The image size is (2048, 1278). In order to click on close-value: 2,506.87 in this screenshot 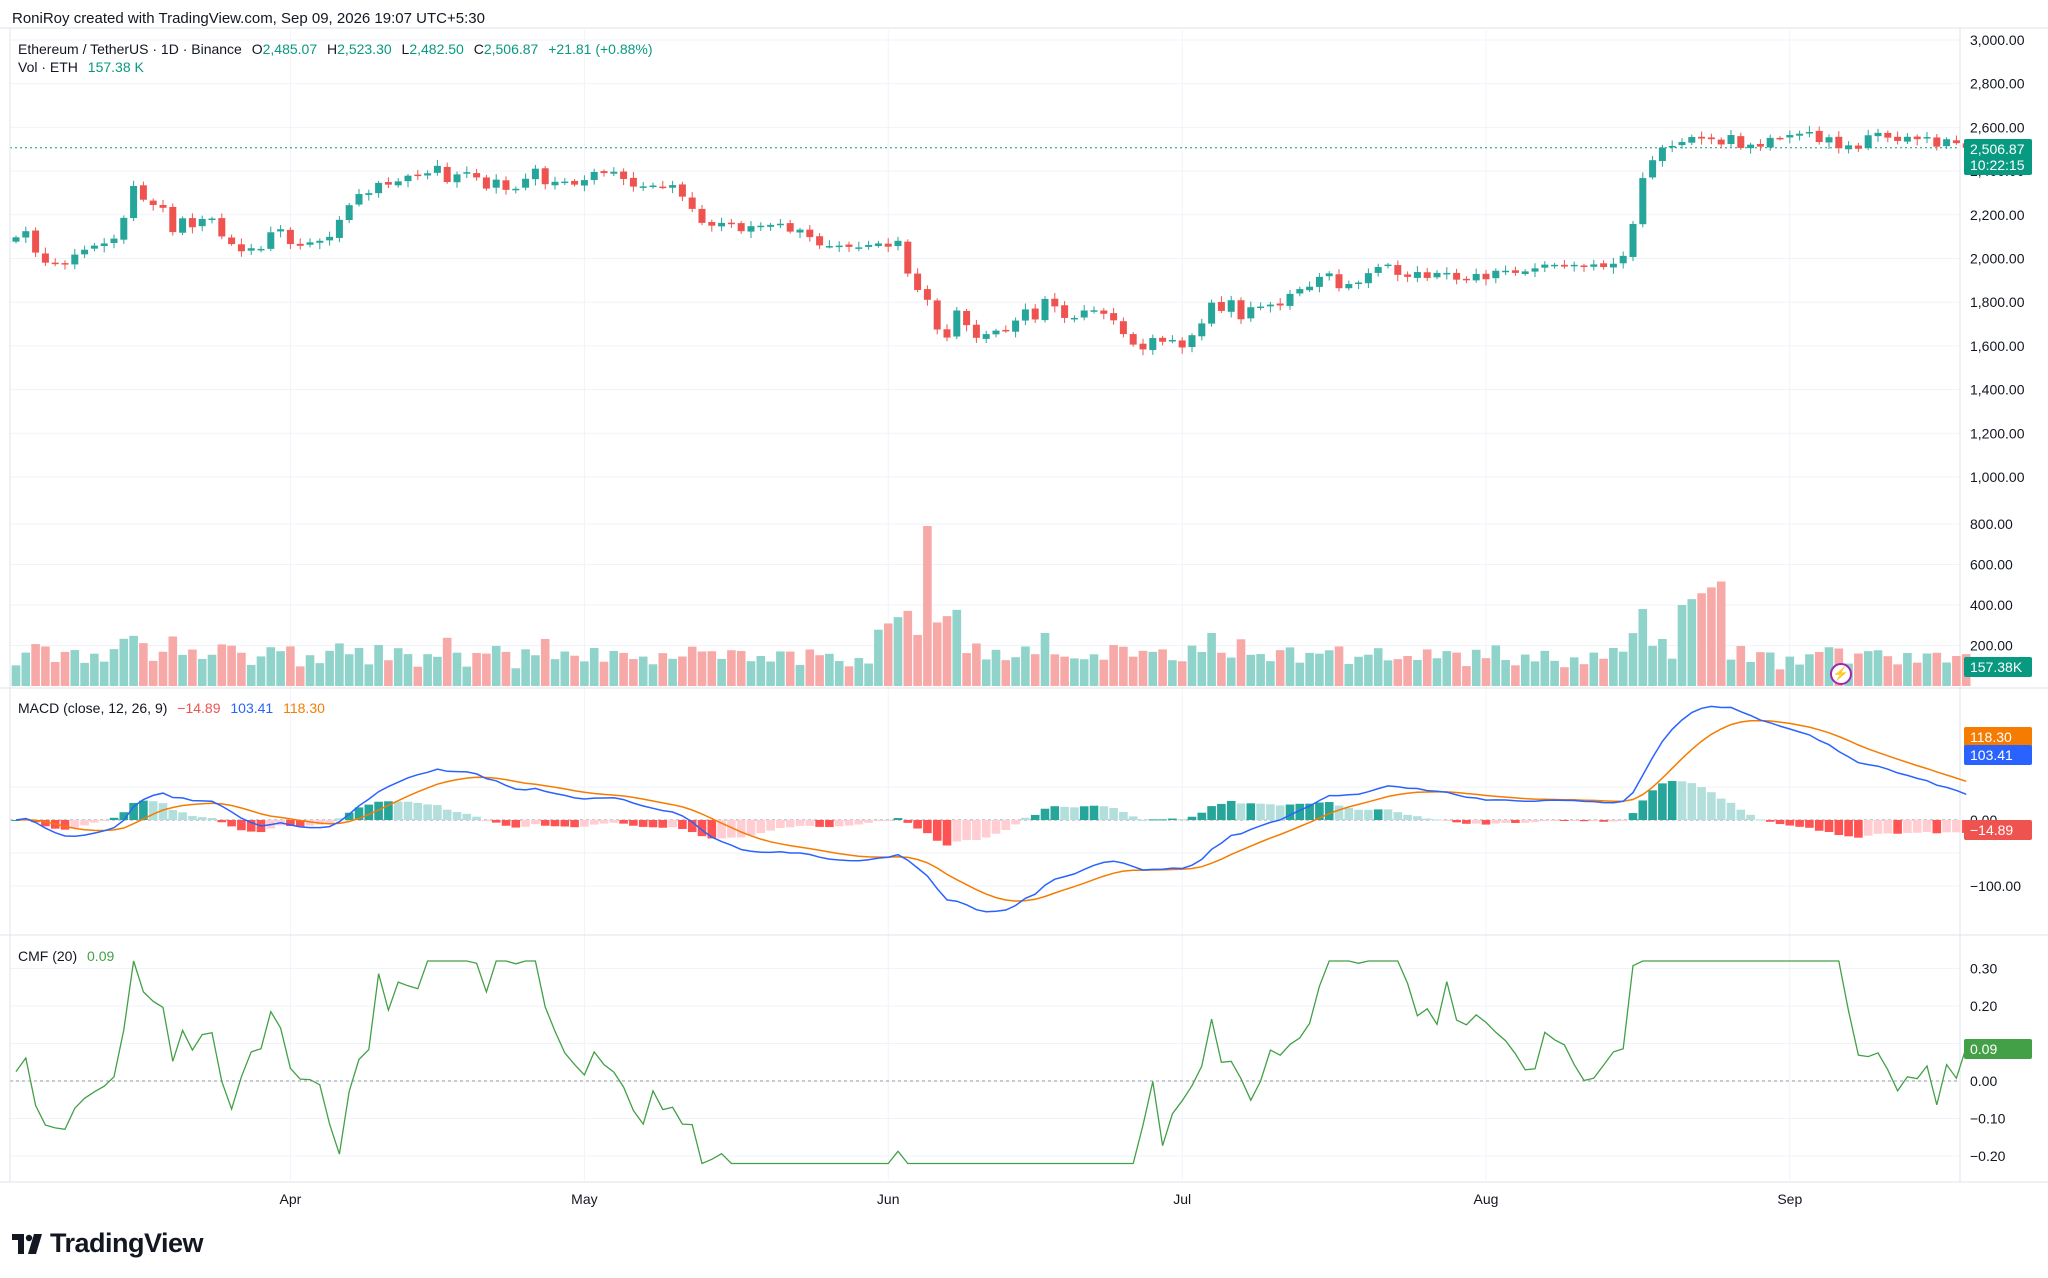, I will do `click(511, 49)`.